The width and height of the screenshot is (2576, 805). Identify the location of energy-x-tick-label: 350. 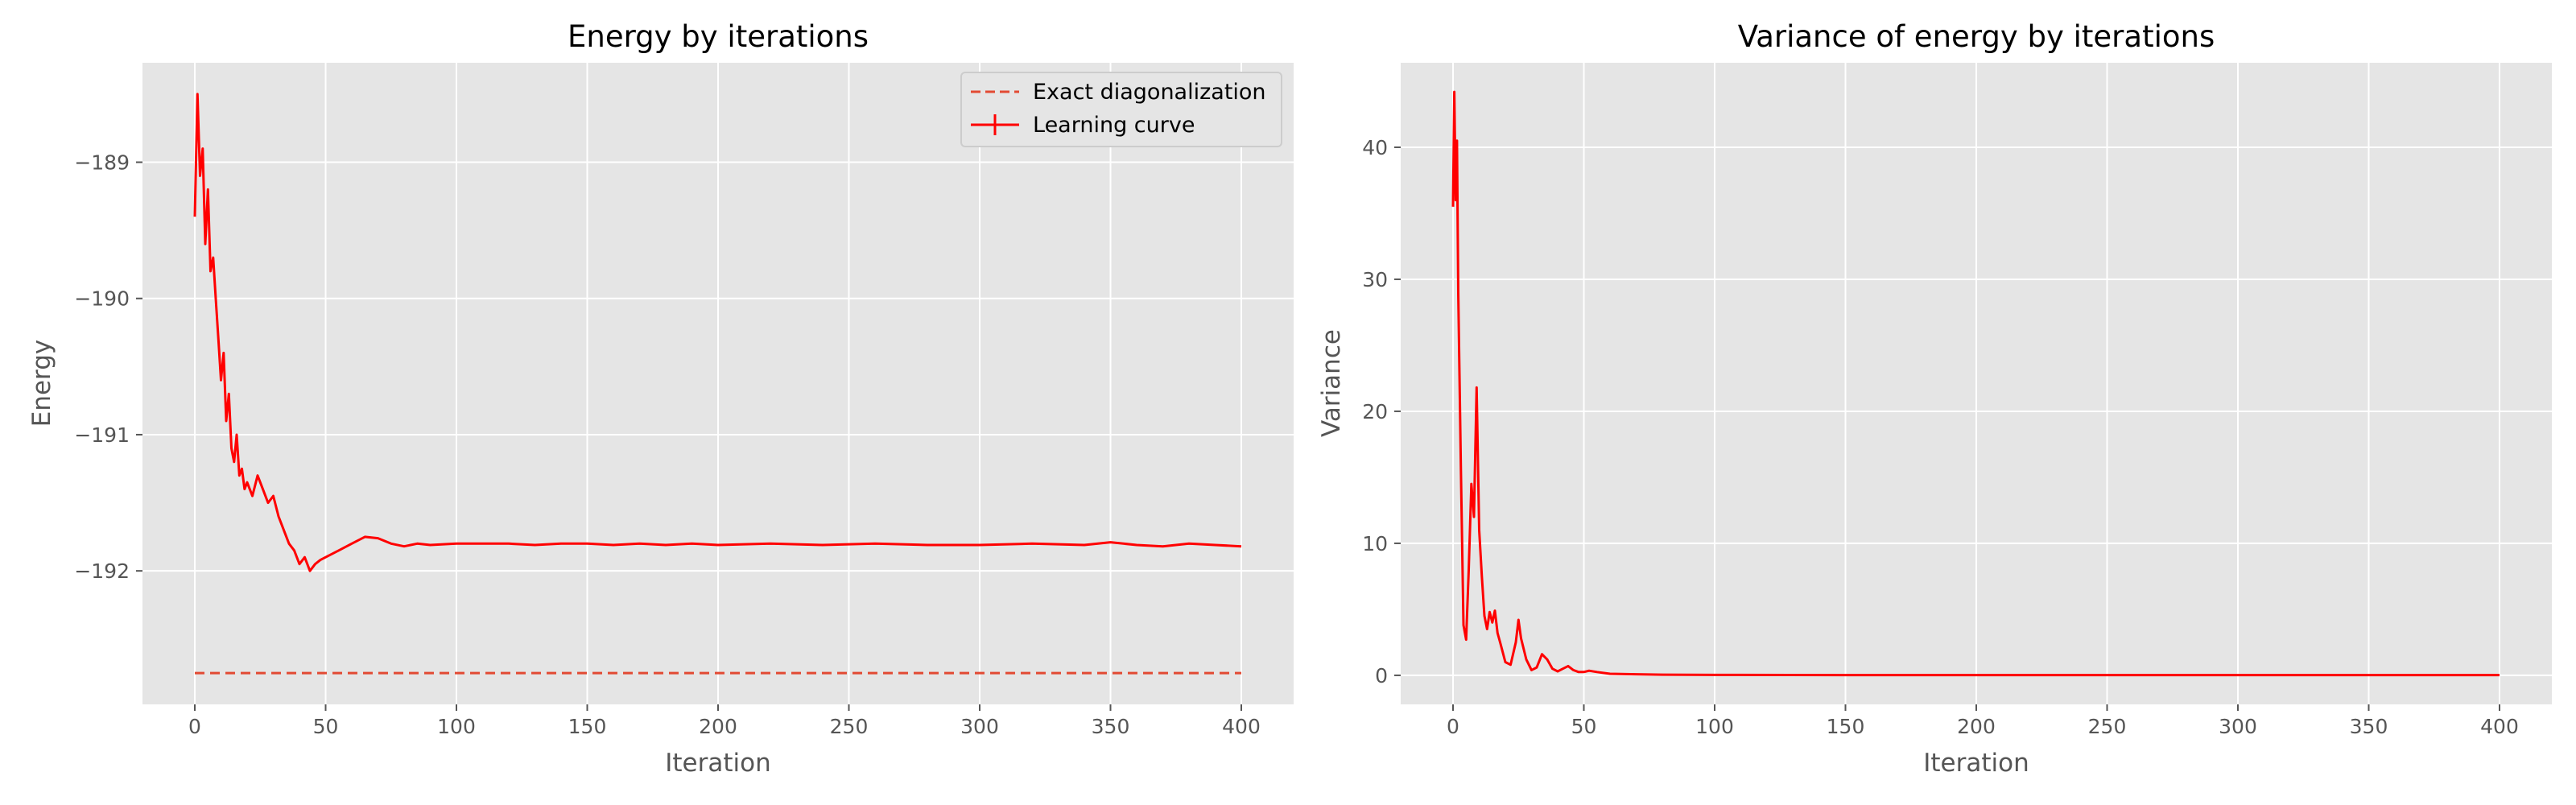
(1111, 726).